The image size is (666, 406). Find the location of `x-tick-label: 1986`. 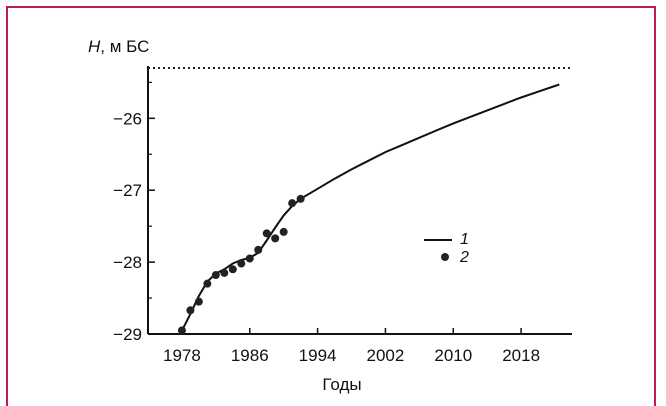

x-tick-label: 1986 is located at coordinates (250, 355).